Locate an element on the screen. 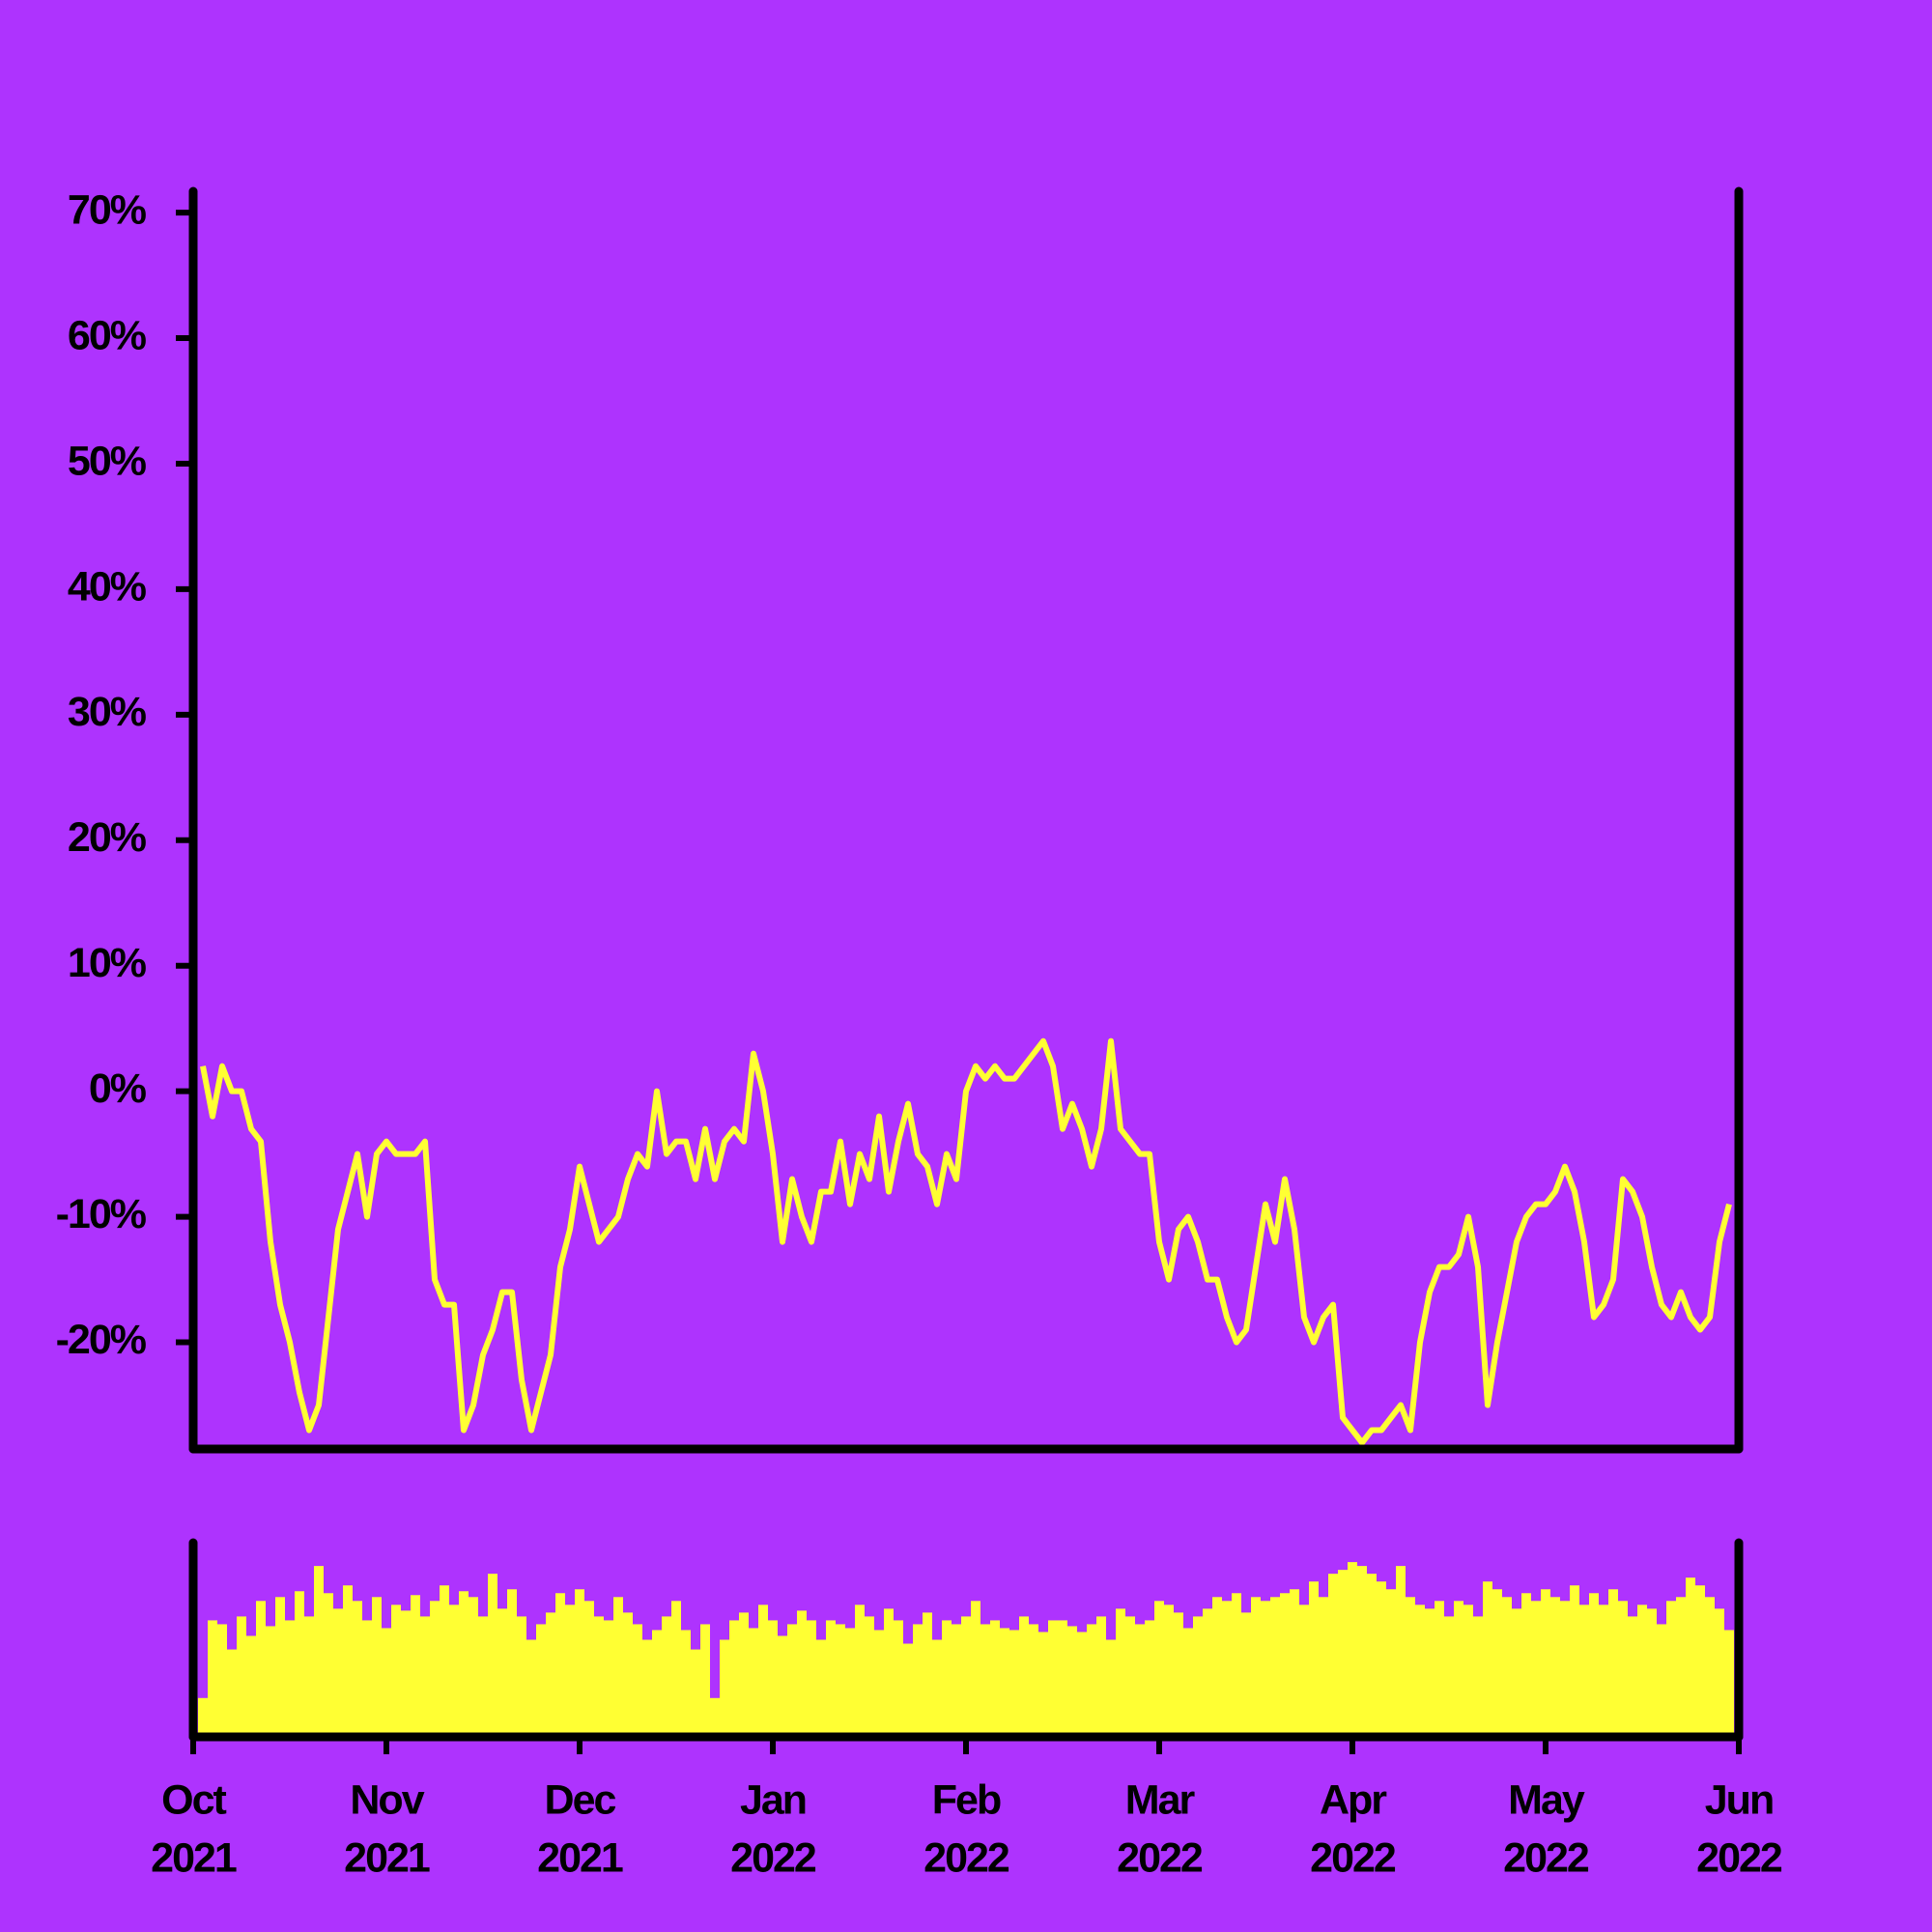 The image size is (1932, 1932). y-tick-label: 60% is located at coordinates (107, 335).